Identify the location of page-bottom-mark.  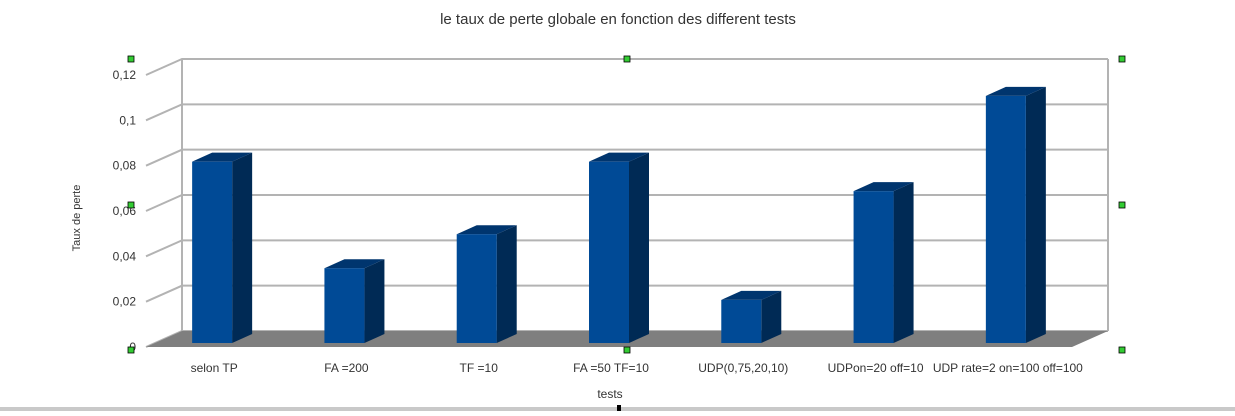
(619, 408).